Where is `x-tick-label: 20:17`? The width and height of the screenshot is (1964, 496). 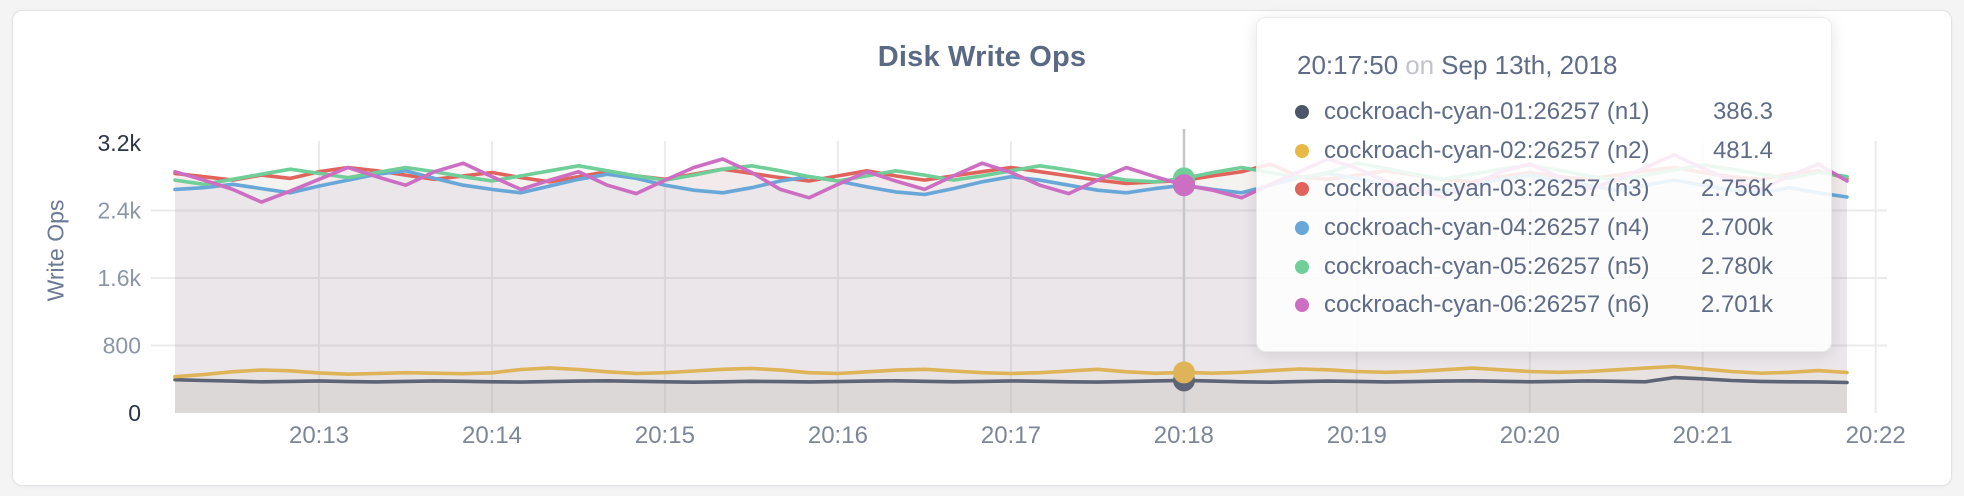 x-tick-label: 20:17 is located at coordinates (1011, 435).